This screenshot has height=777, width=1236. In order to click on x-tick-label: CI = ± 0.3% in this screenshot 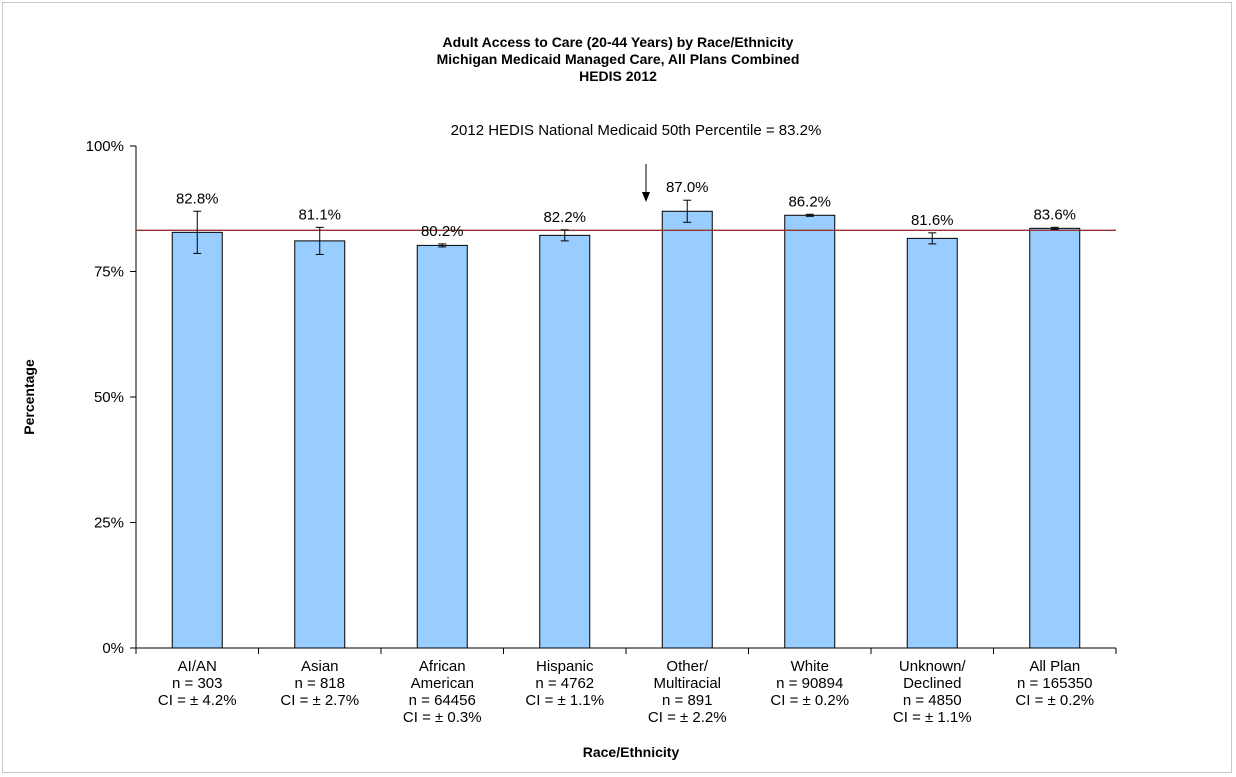, I will do `click(442, 717)`.